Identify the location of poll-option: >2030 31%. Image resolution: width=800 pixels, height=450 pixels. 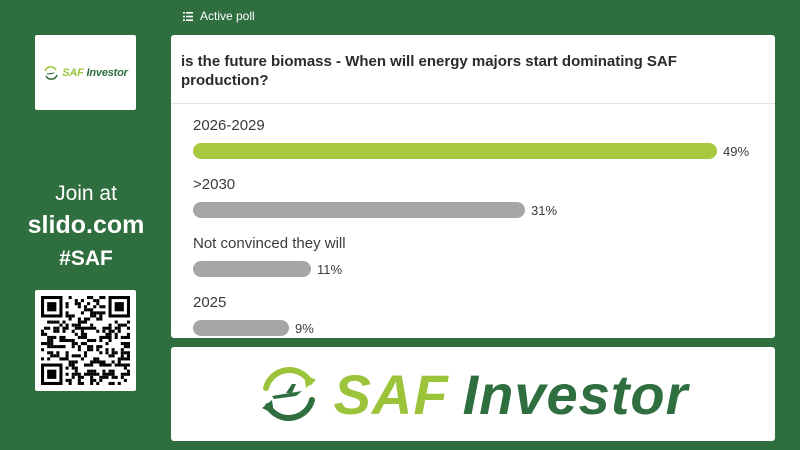
(473, 203).